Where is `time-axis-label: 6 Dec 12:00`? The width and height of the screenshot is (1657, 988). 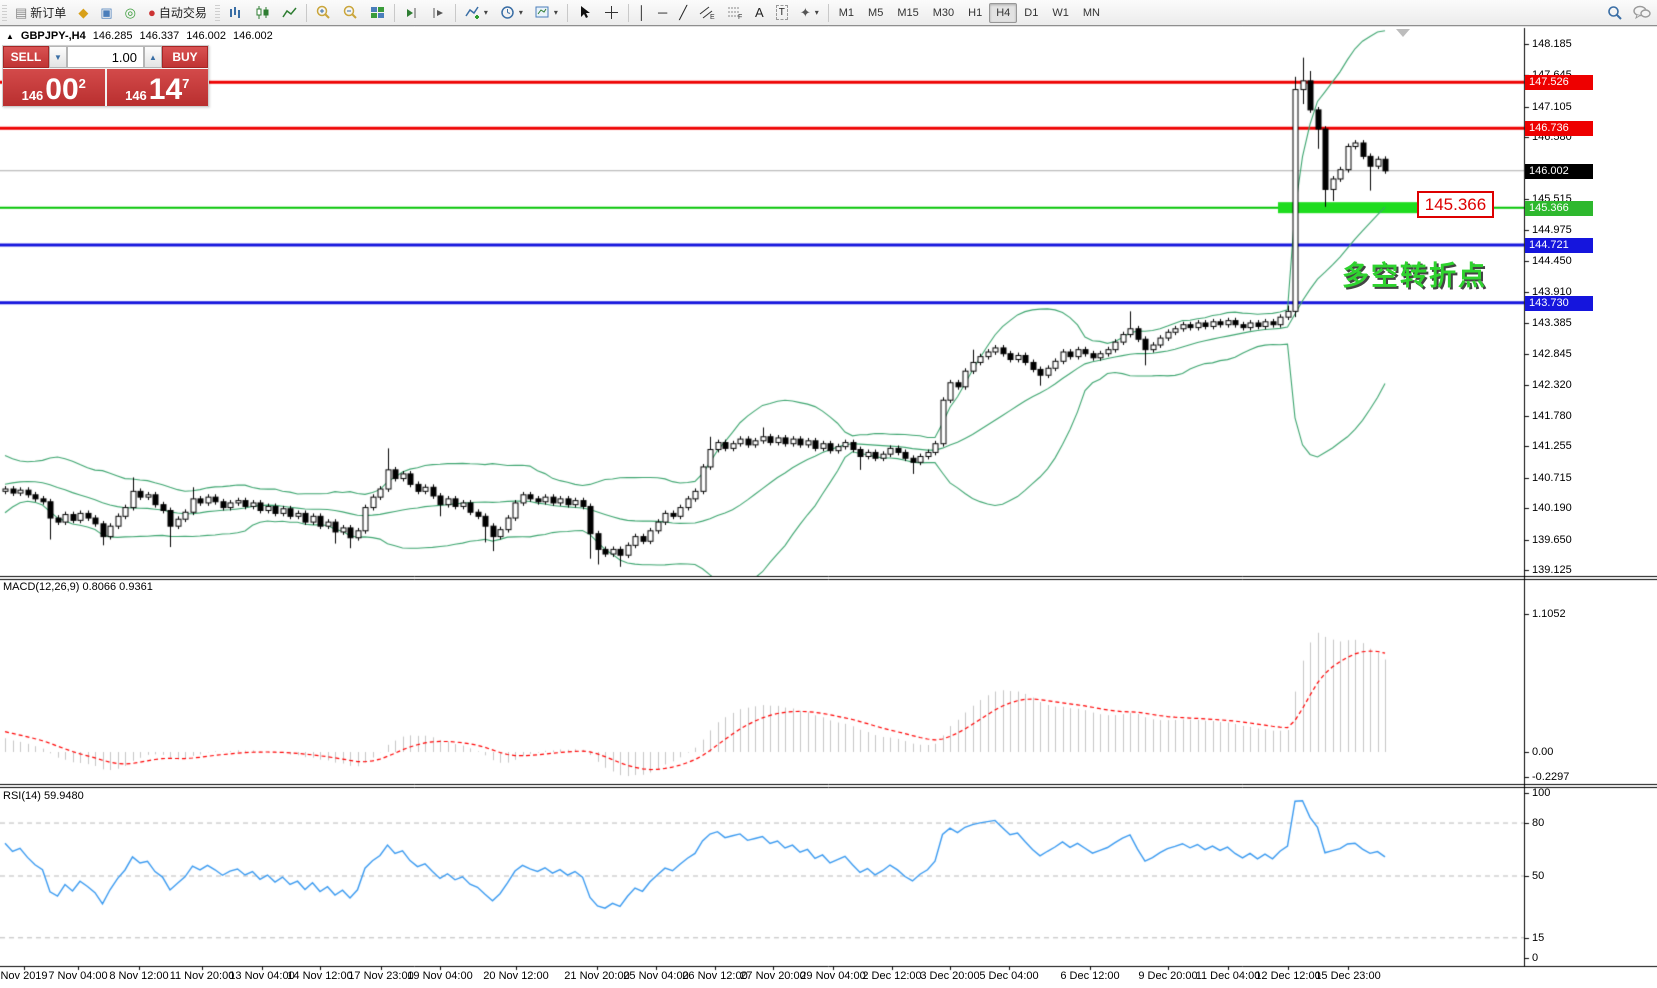 time-axis-label: 6 Dec 12:00 is located at coordinates (1090, 976).